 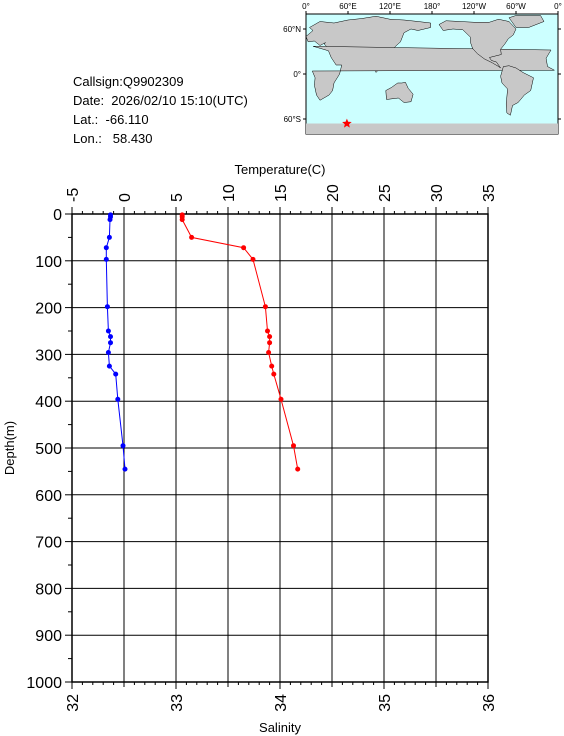 What do you see at coordinates (516, 6) in the screenshot?
I see `map-lon-label: 60°W` at bounding box center [516, 6].